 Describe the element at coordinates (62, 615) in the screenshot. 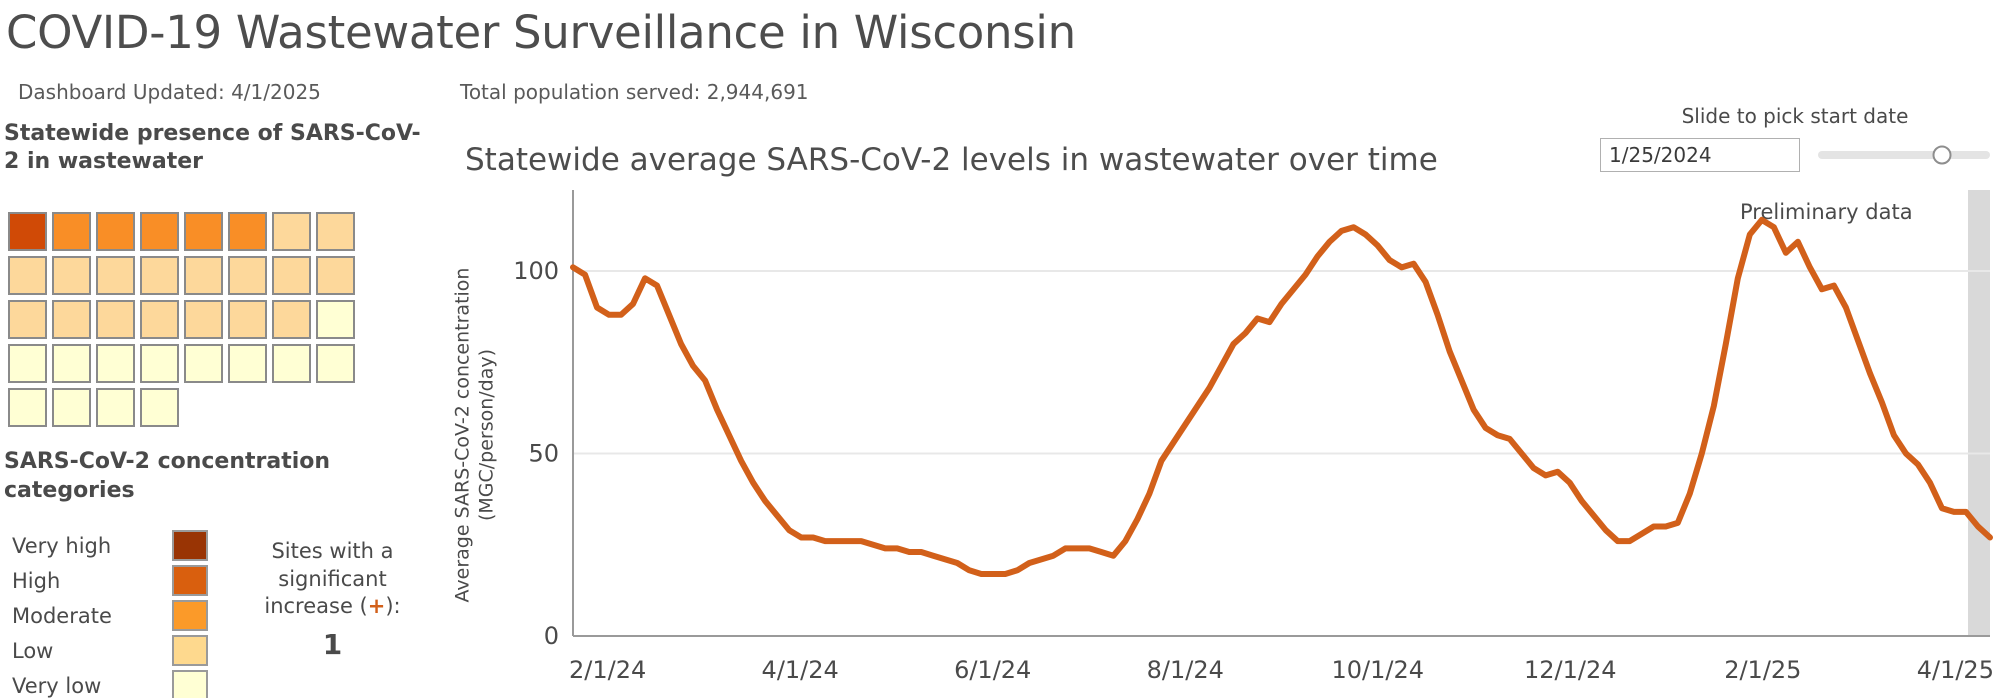

I see `legend-label: Moderate` at that location.